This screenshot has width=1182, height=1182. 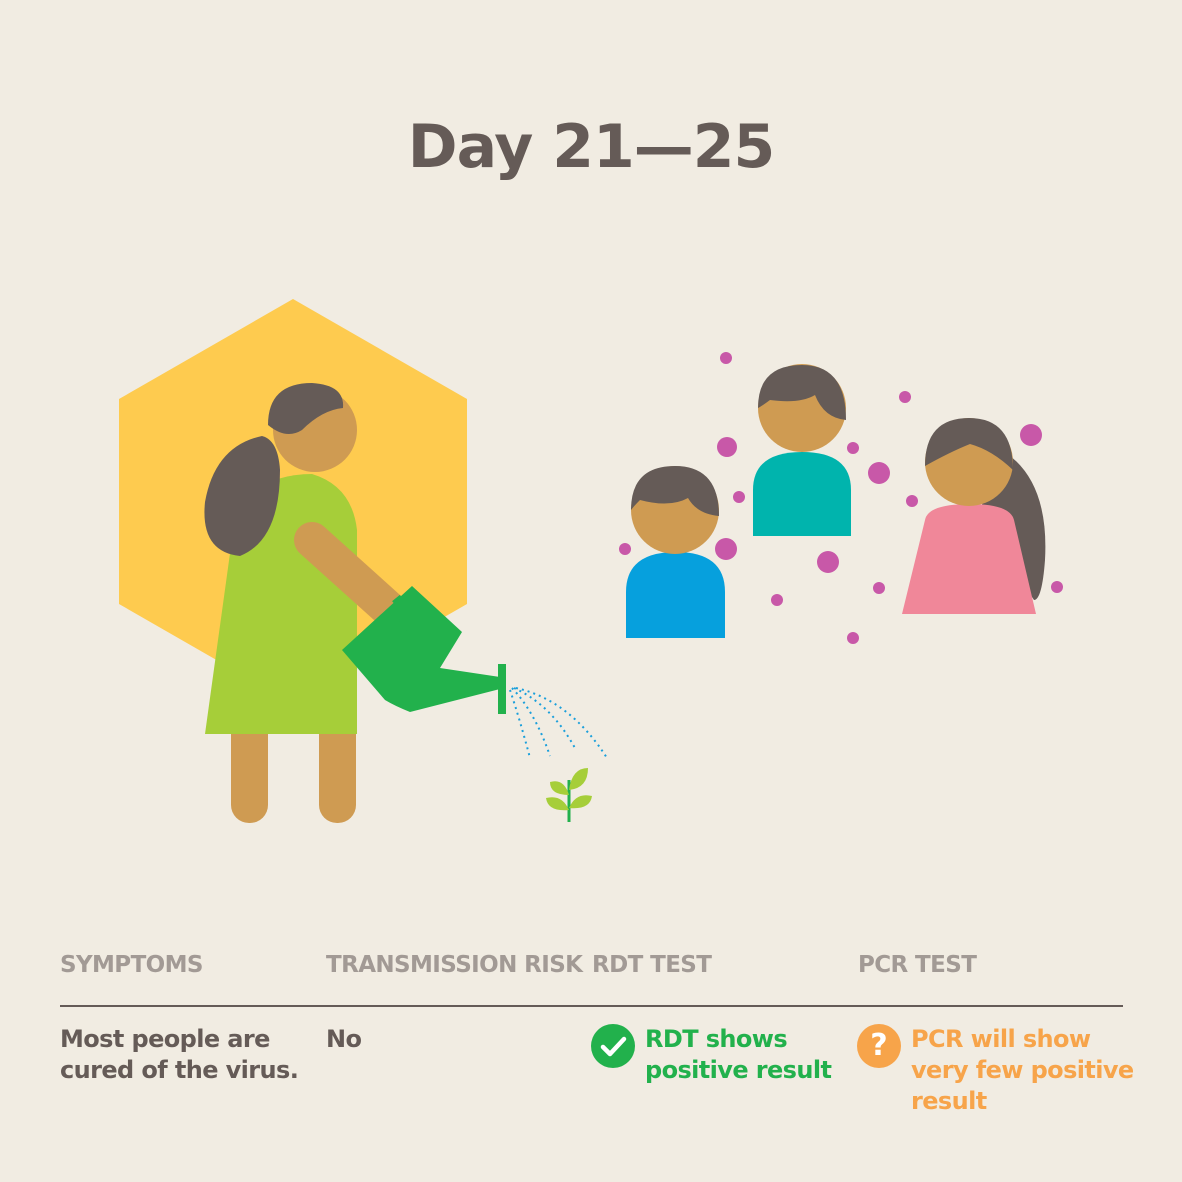 I want to click on watering-can-handle, so click(x=401, y=612).